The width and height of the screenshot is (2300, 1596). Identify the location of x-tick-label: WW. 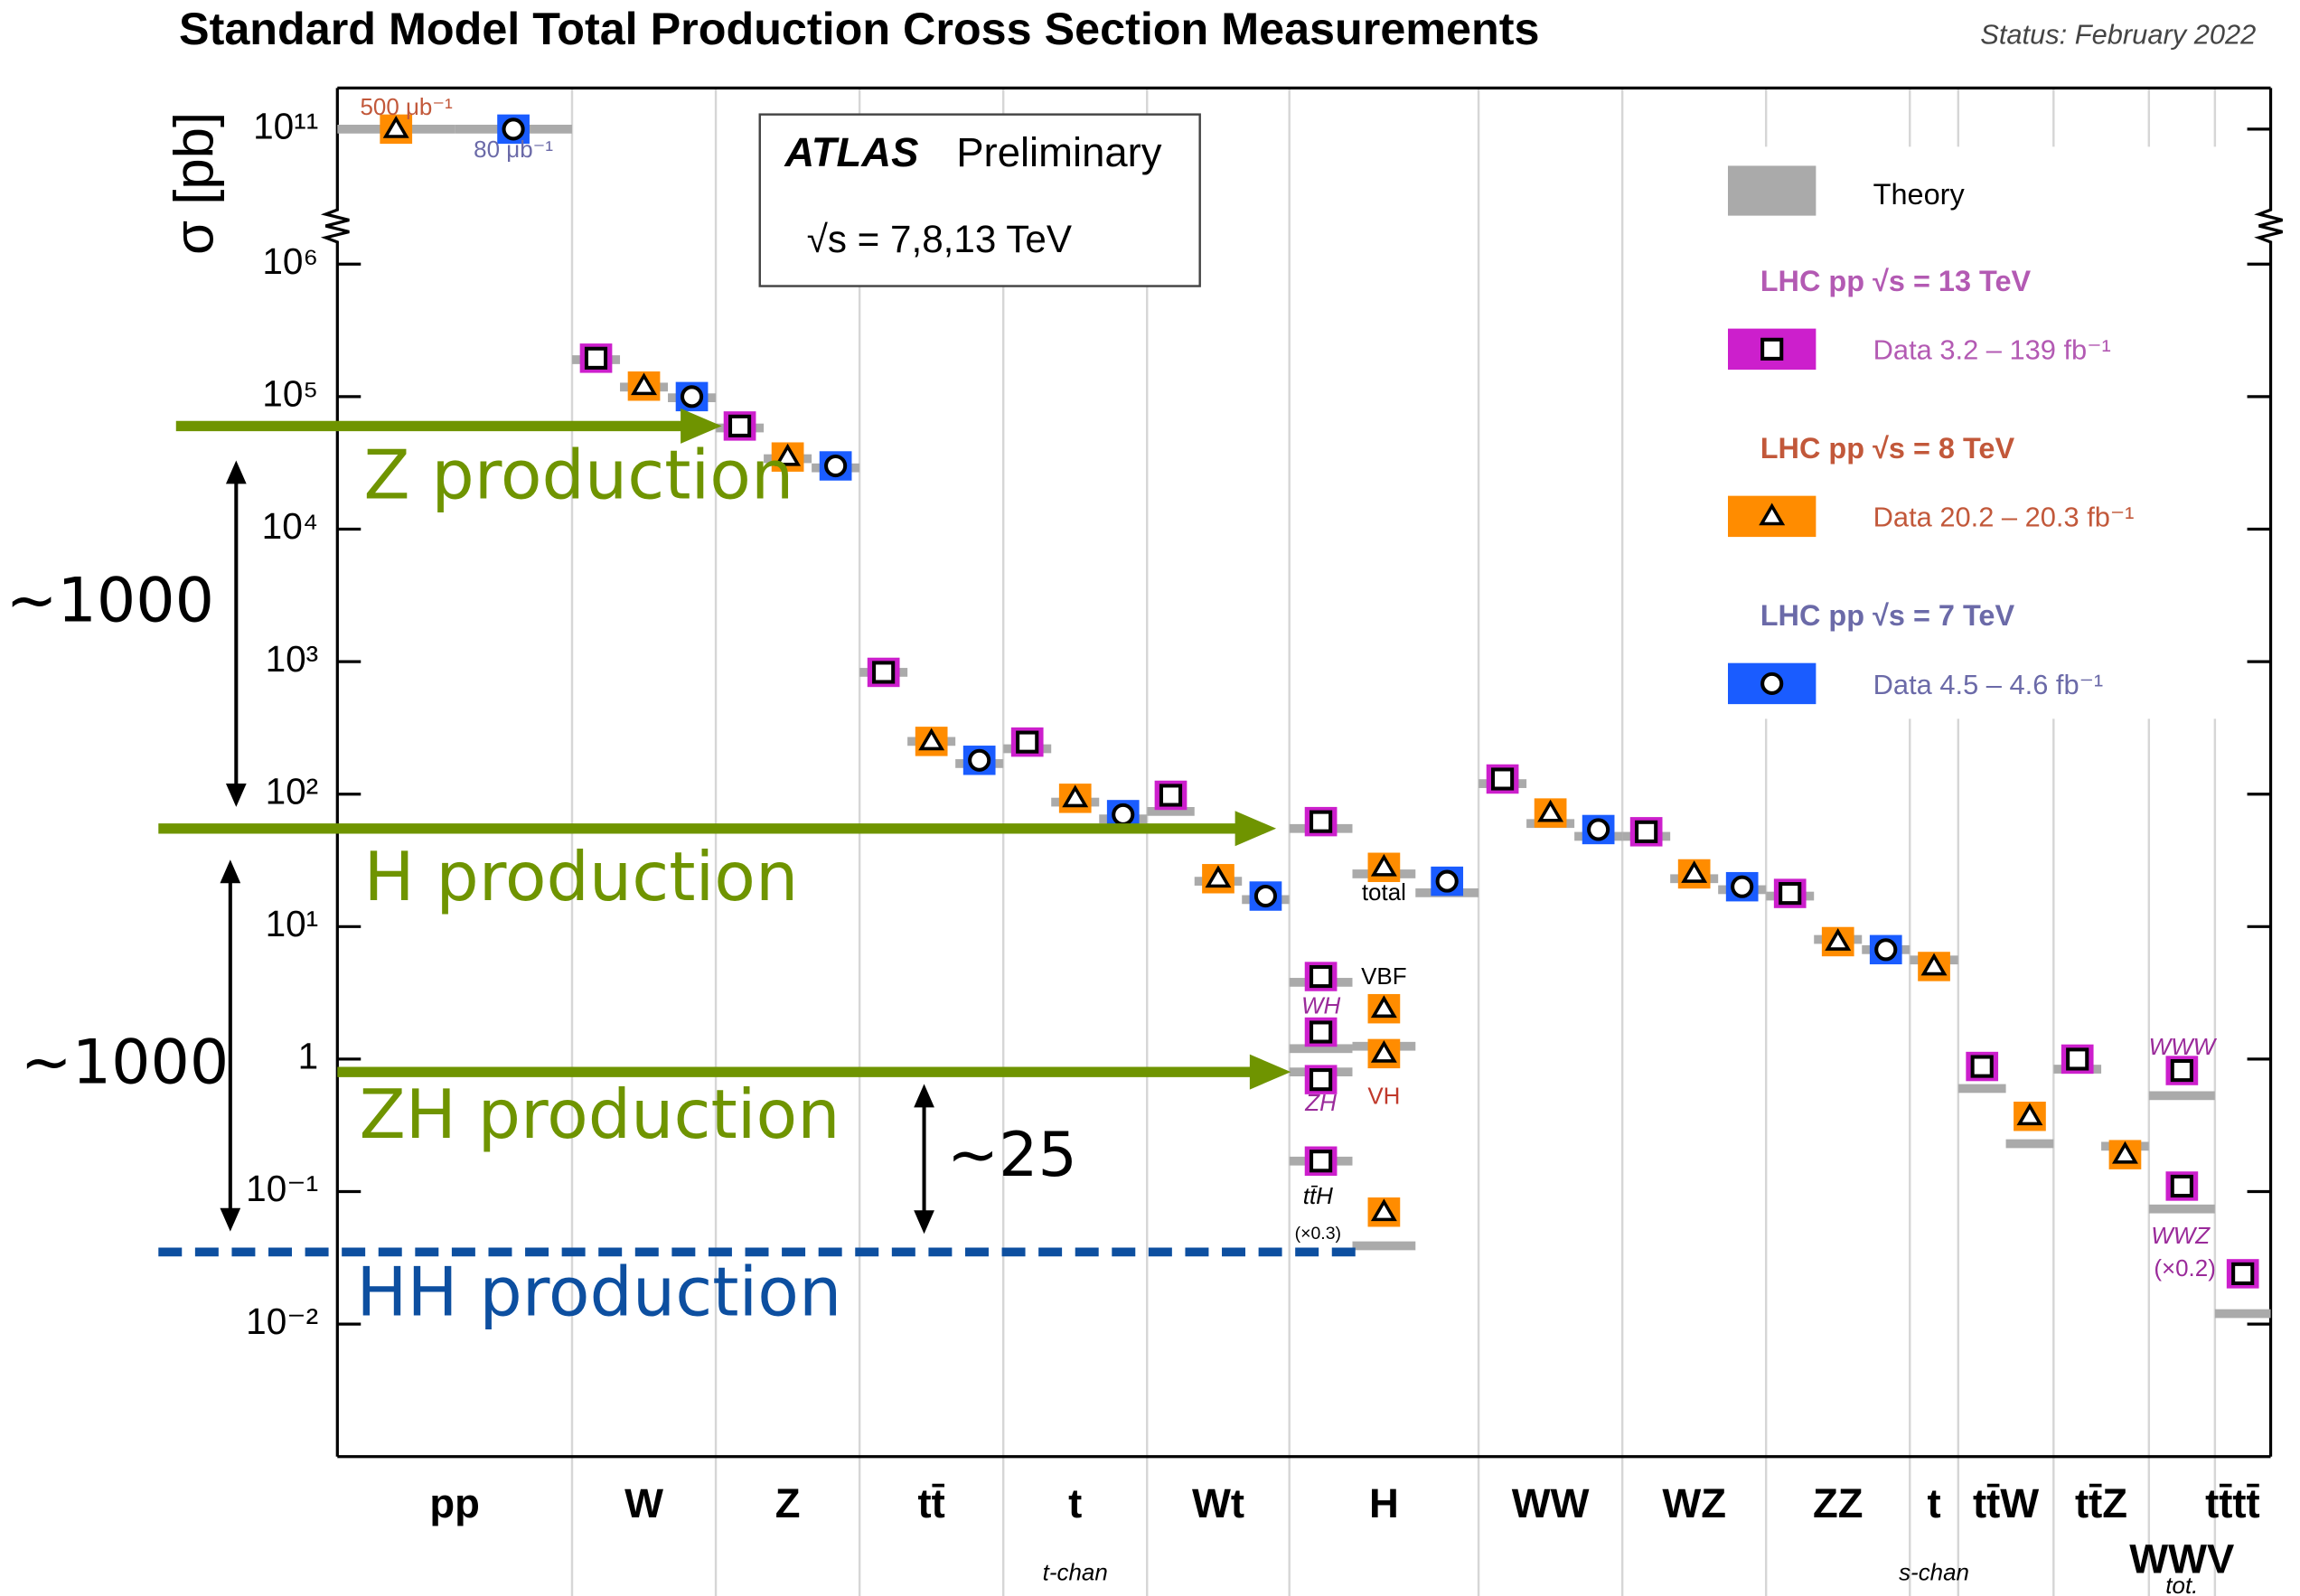
(1551, 1503).